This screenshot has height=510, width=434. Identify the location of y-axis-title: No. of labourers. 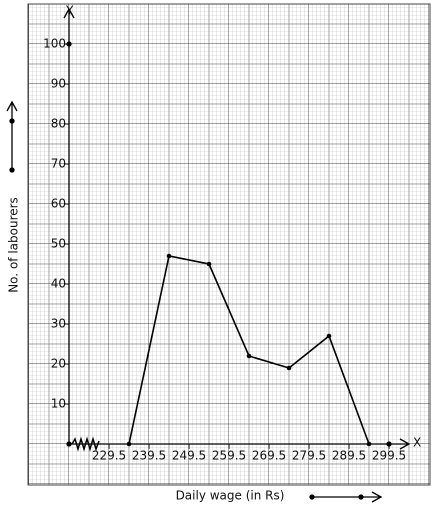
(14, 245).